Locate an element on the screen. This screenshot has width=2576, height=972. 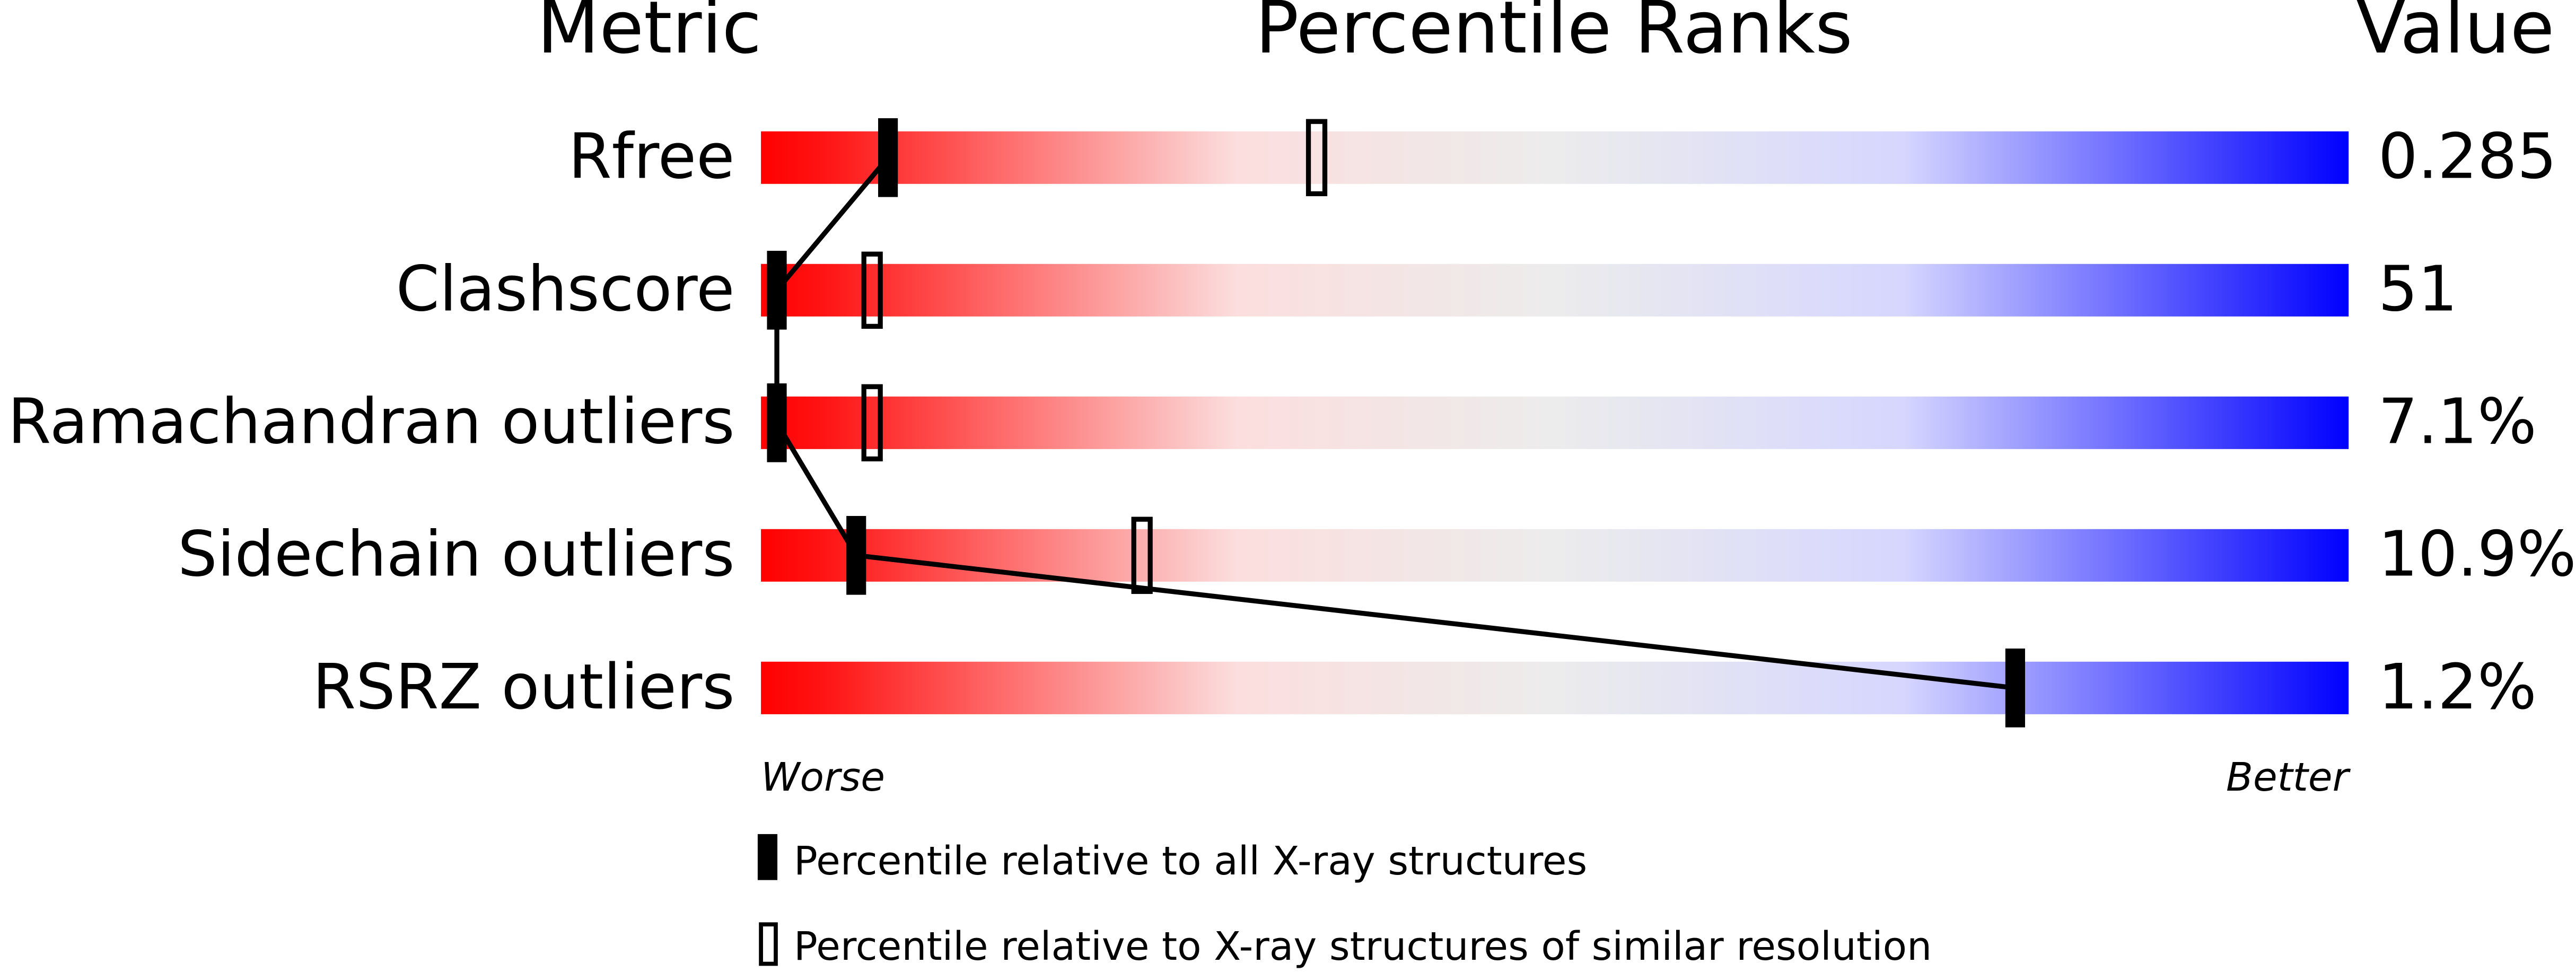
metric-label: RSRZ outliers is located at coordinates (523, 687).